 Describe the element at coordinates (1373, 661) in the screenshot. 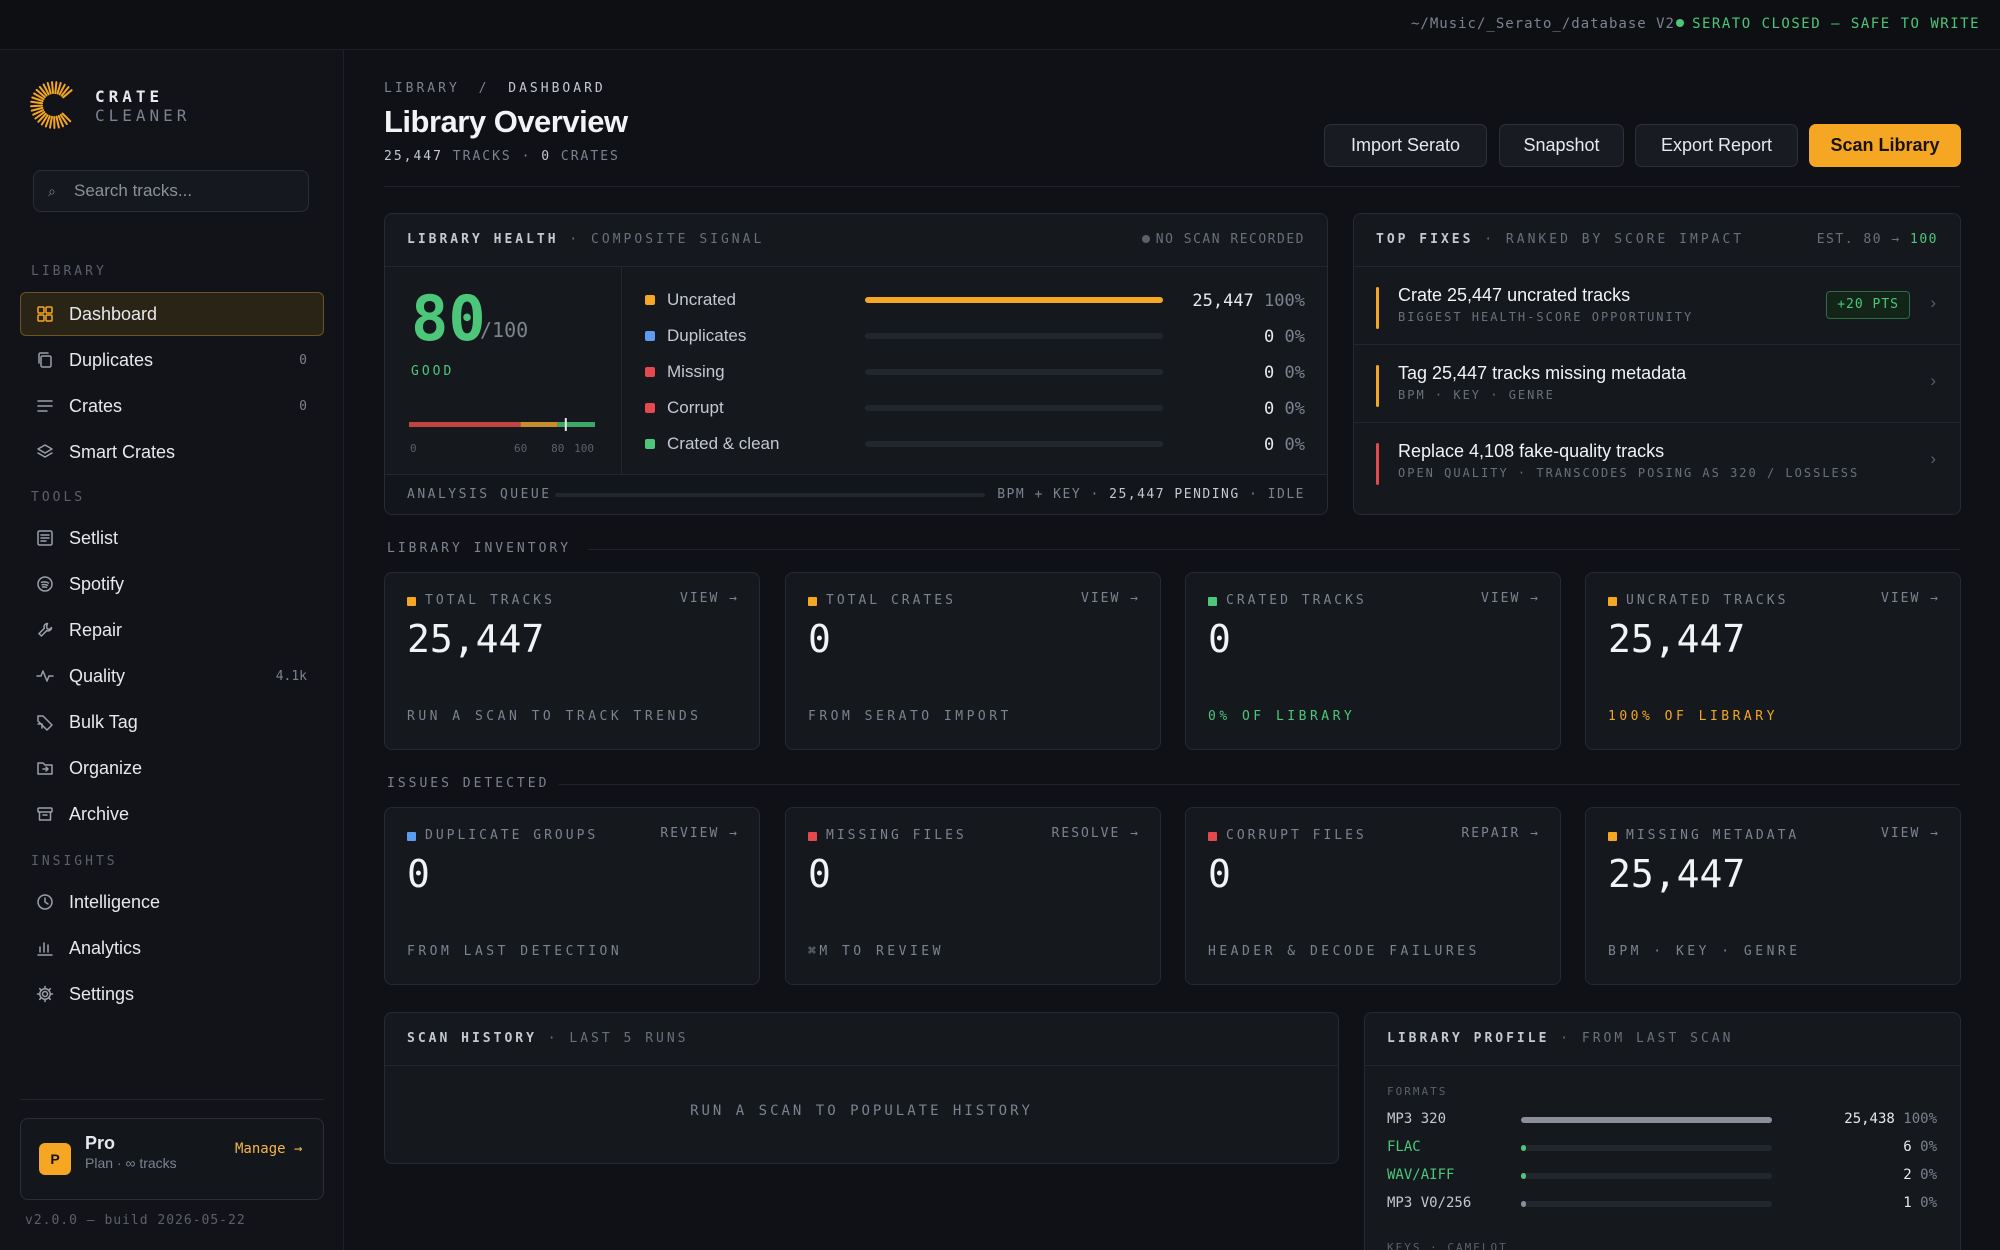

I see `stat-card-crated-tracks: CRATED TRACKS VIEW → 0 0% OF LIBRARY` at that location.